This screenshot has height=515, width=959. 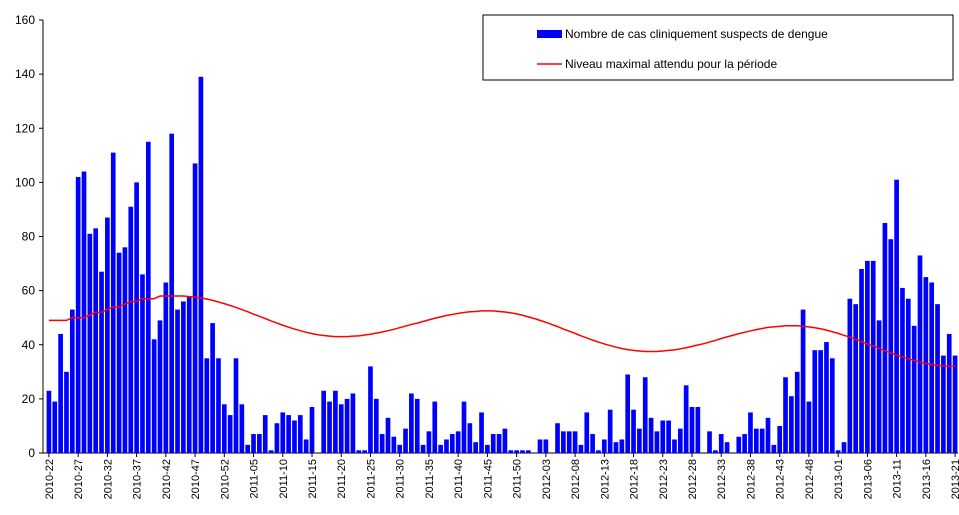 What do you see at coordinates (722, 479) in the screenshot?
I see `x-tick-label: 2012-33` at bounding box center [722, 479].